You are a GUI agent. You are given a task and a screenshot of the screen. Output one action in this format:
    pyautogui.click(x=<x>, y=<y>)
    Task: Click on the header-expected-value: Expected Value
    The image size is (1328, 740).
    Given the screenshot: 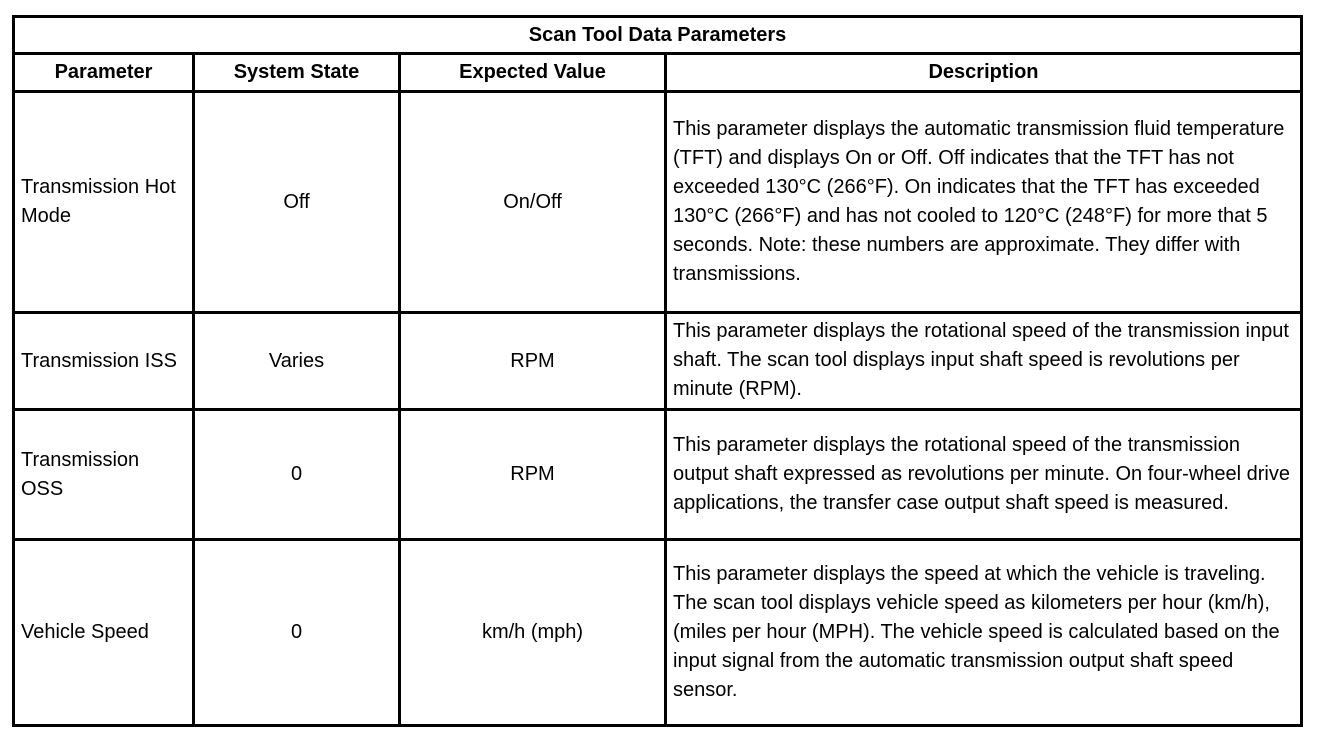 What is the action you would take?
    pyautogui.click(x=532, y=72)
    